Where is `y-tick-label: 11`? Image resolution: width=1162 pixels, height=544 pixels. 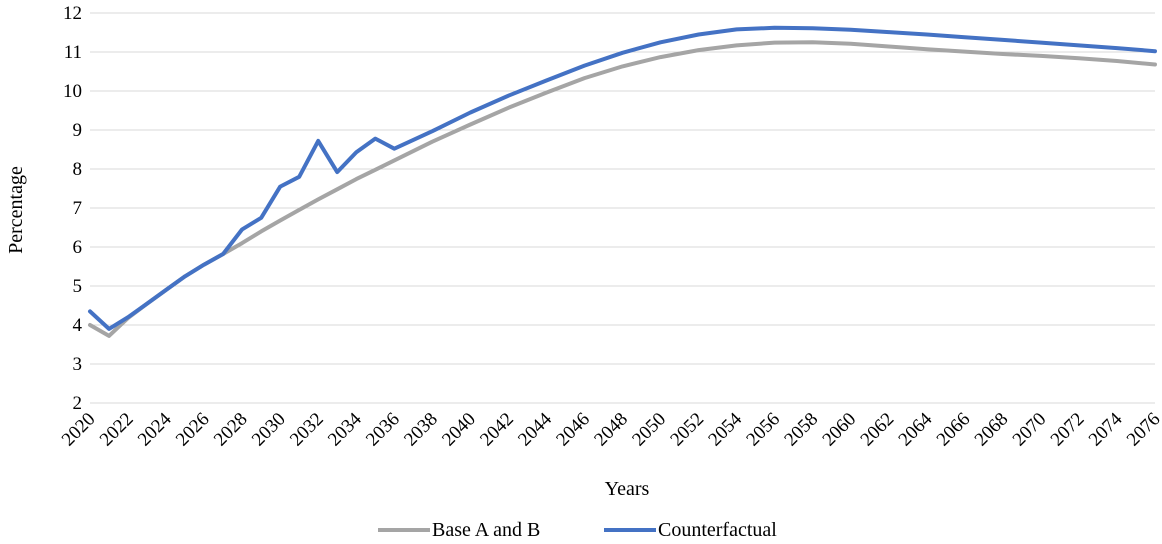 y-tick-label: 11 is located at coordinates (73, 52).